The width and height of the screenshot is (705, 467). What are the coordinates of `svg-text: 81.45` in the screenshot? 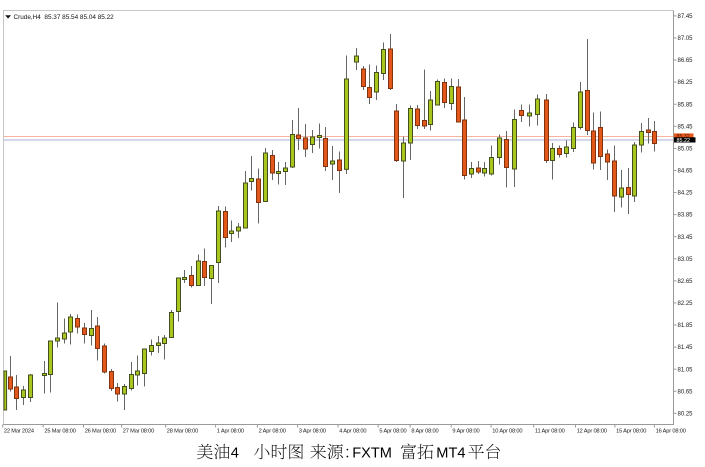 It's located at (686, 348).